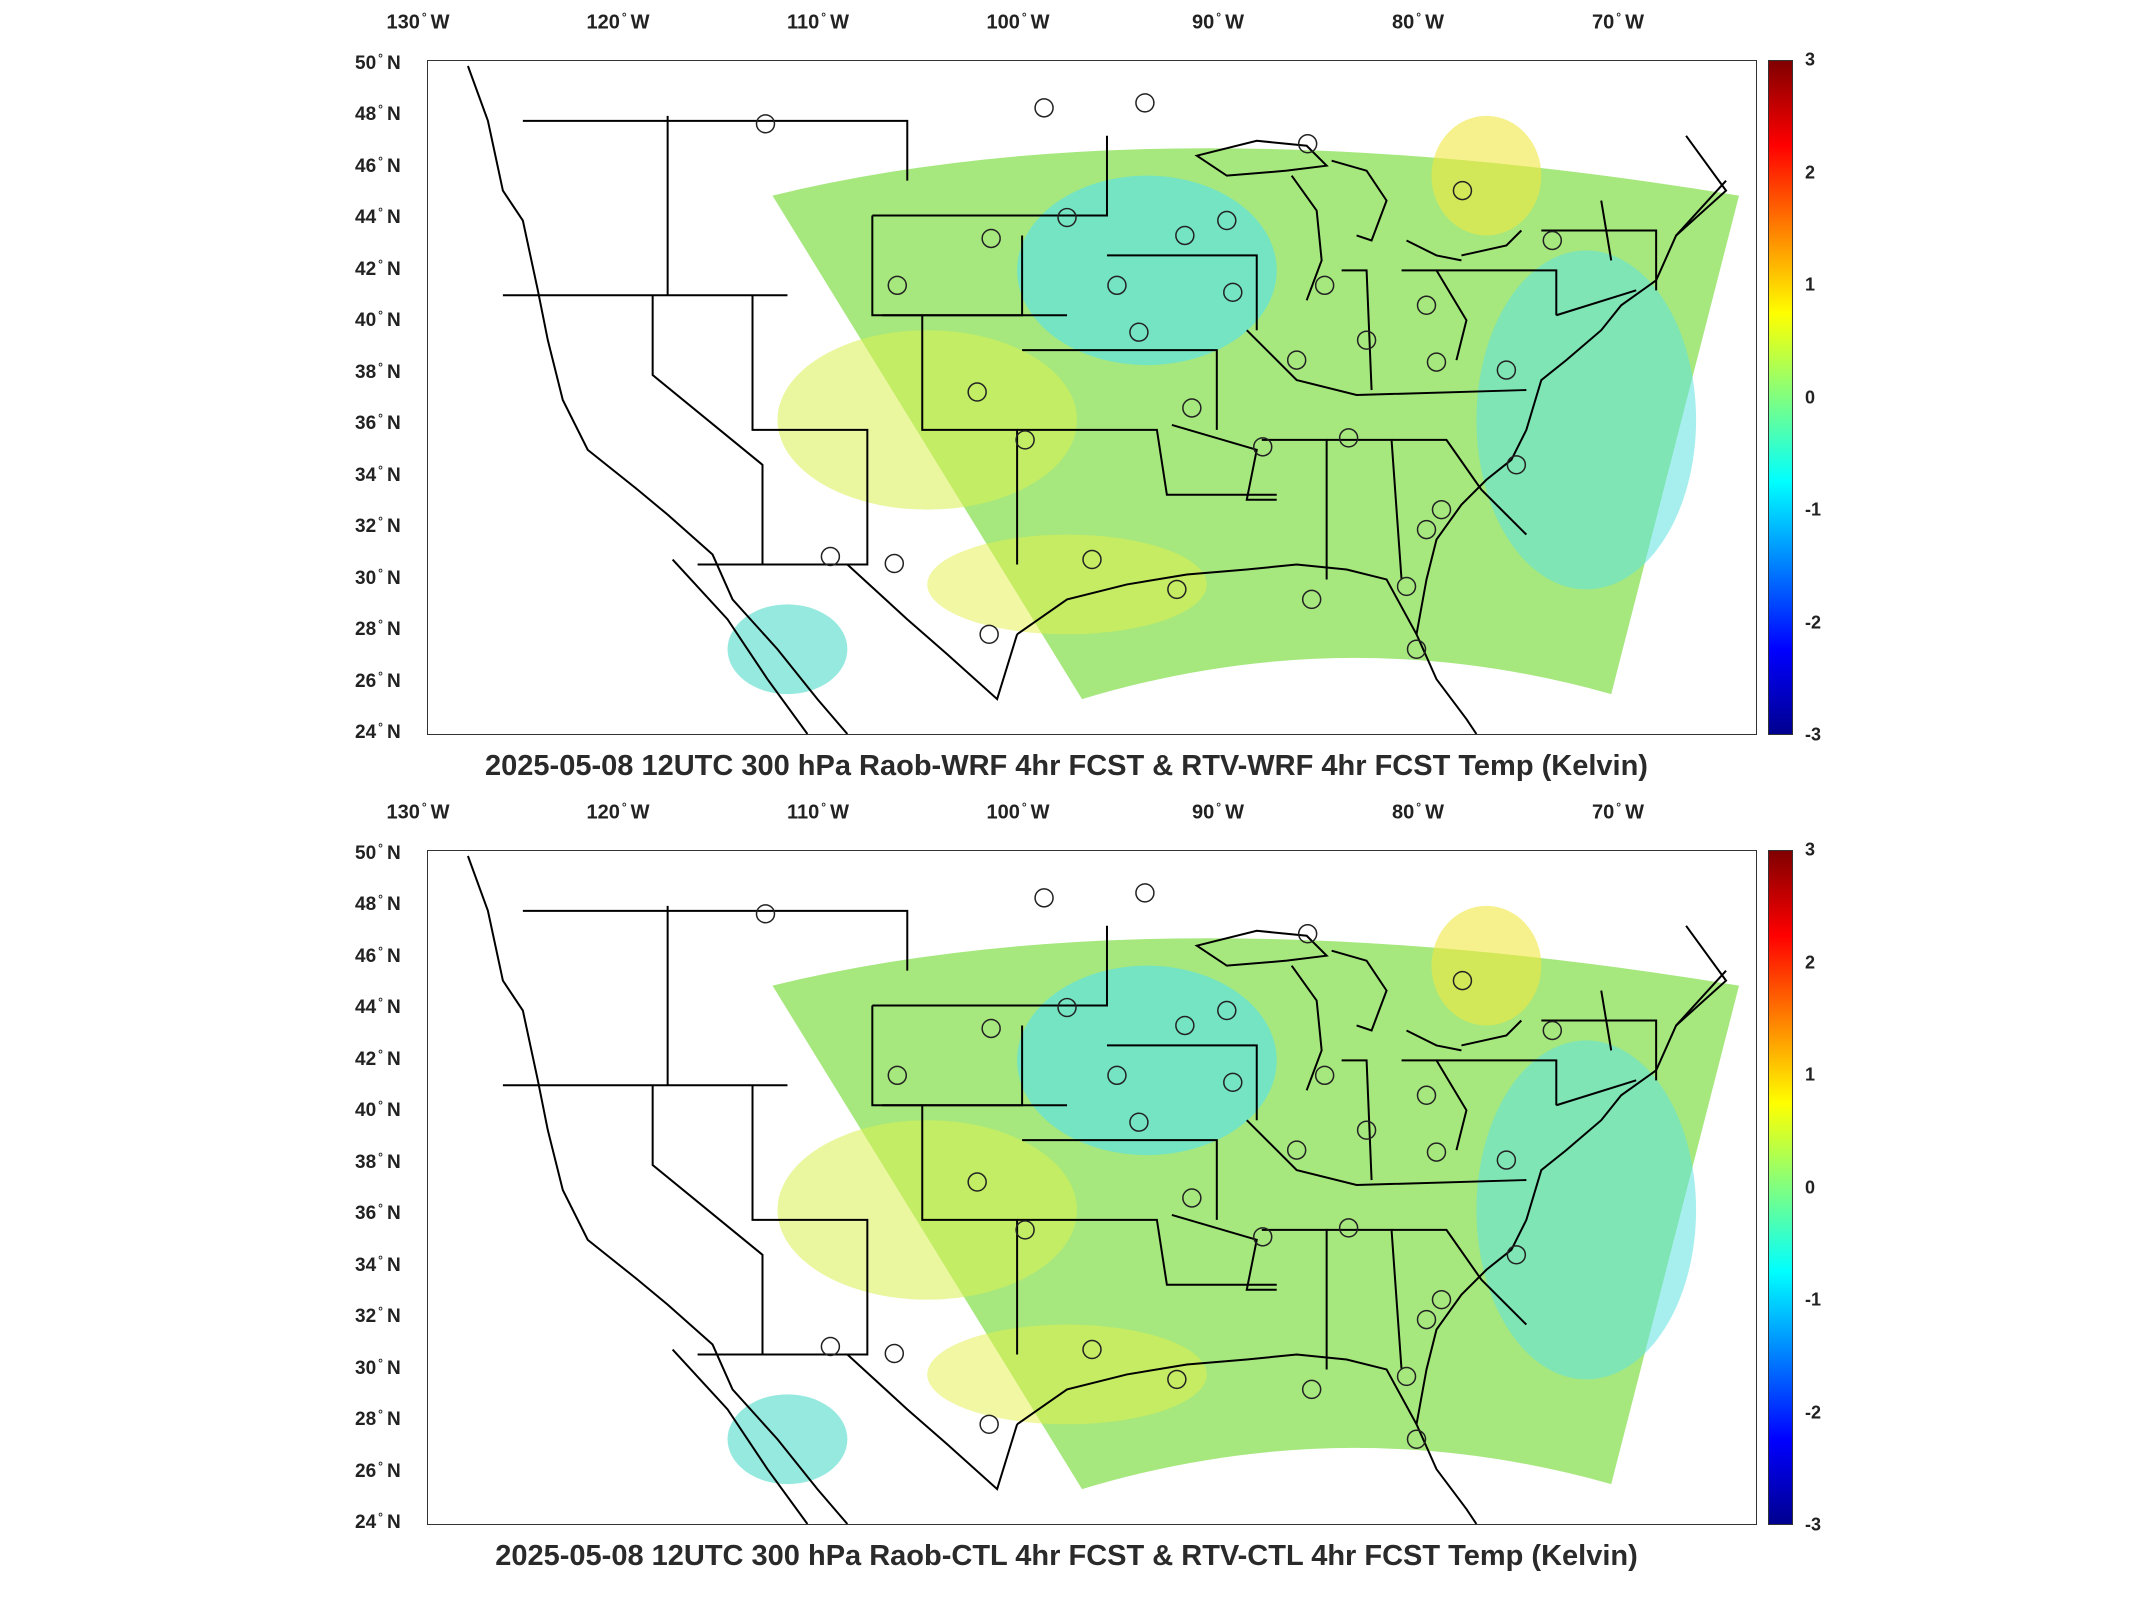 Image resolution: width=2133 pixels, height=1600 pixels. I want to click on gulf-coastline, so click(1217, 1389).